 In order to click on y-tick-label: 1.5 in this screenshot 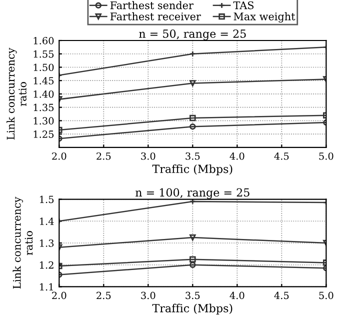, I will do `click(47, 200)`.